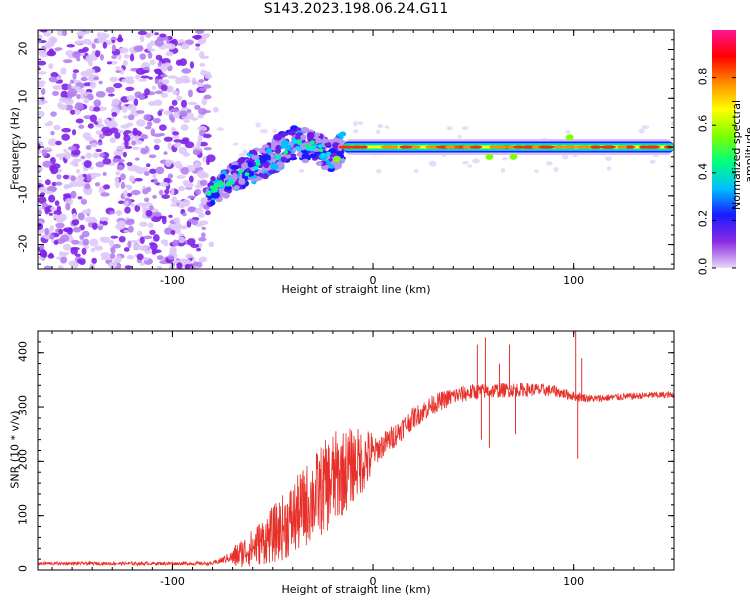  Describe the element at coordinates (23, 568) in the screenshot. I see `bottom-ytick-label: 0` at that location.